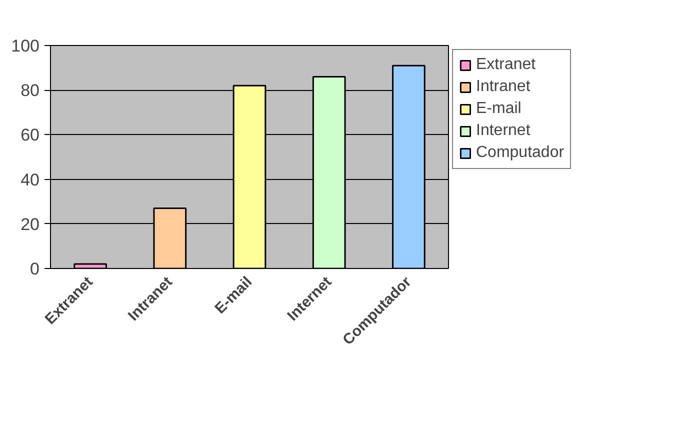 This screenshot has height=433, width=679. What do you see at coordinates (30, 90) in the screenshot?
I see `y-tick-label: 80` at bounding box center [30, 90].